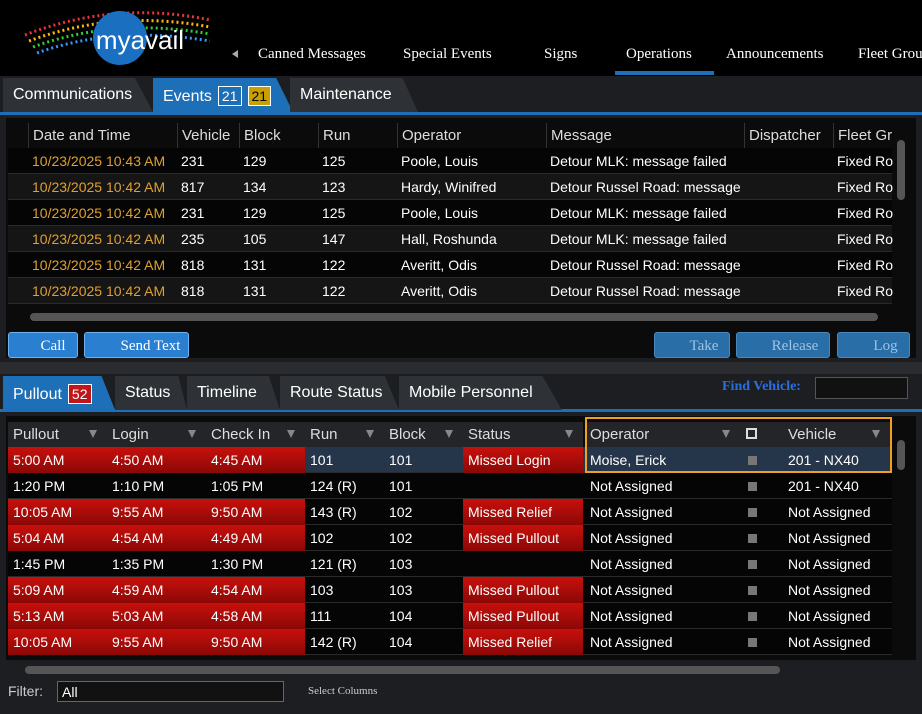  I want to click on bottom-tab: Timeline, so click(233, 393).